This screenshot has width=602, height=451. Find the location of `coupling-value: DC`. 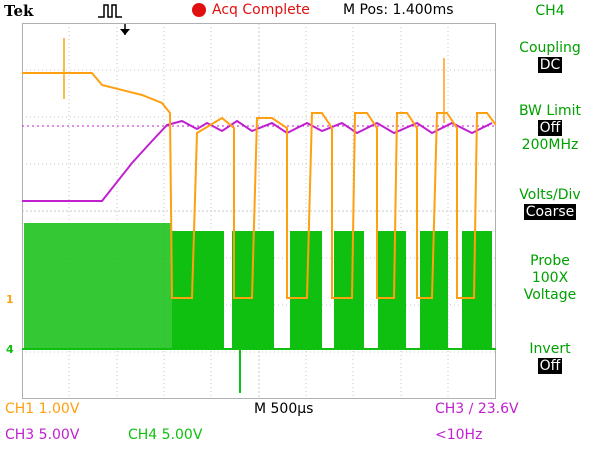

coupling-value: DC is located at coordinates (550, 65).